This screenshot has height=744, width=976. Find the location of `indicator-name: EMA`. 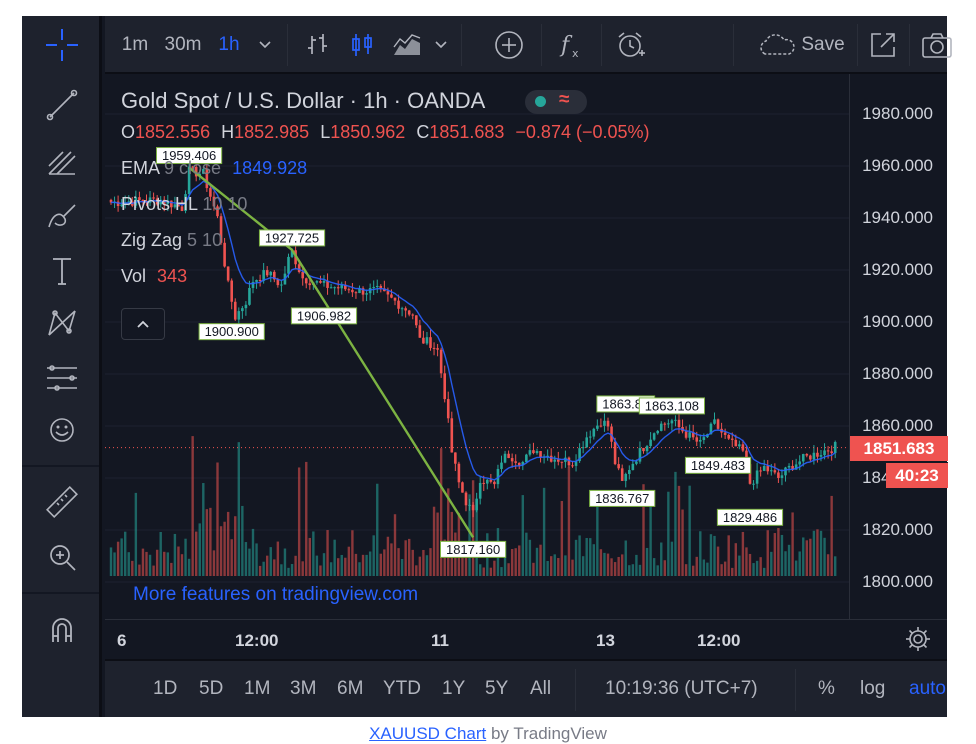

indicator-name: EMA is located at coordinates (140, 168).